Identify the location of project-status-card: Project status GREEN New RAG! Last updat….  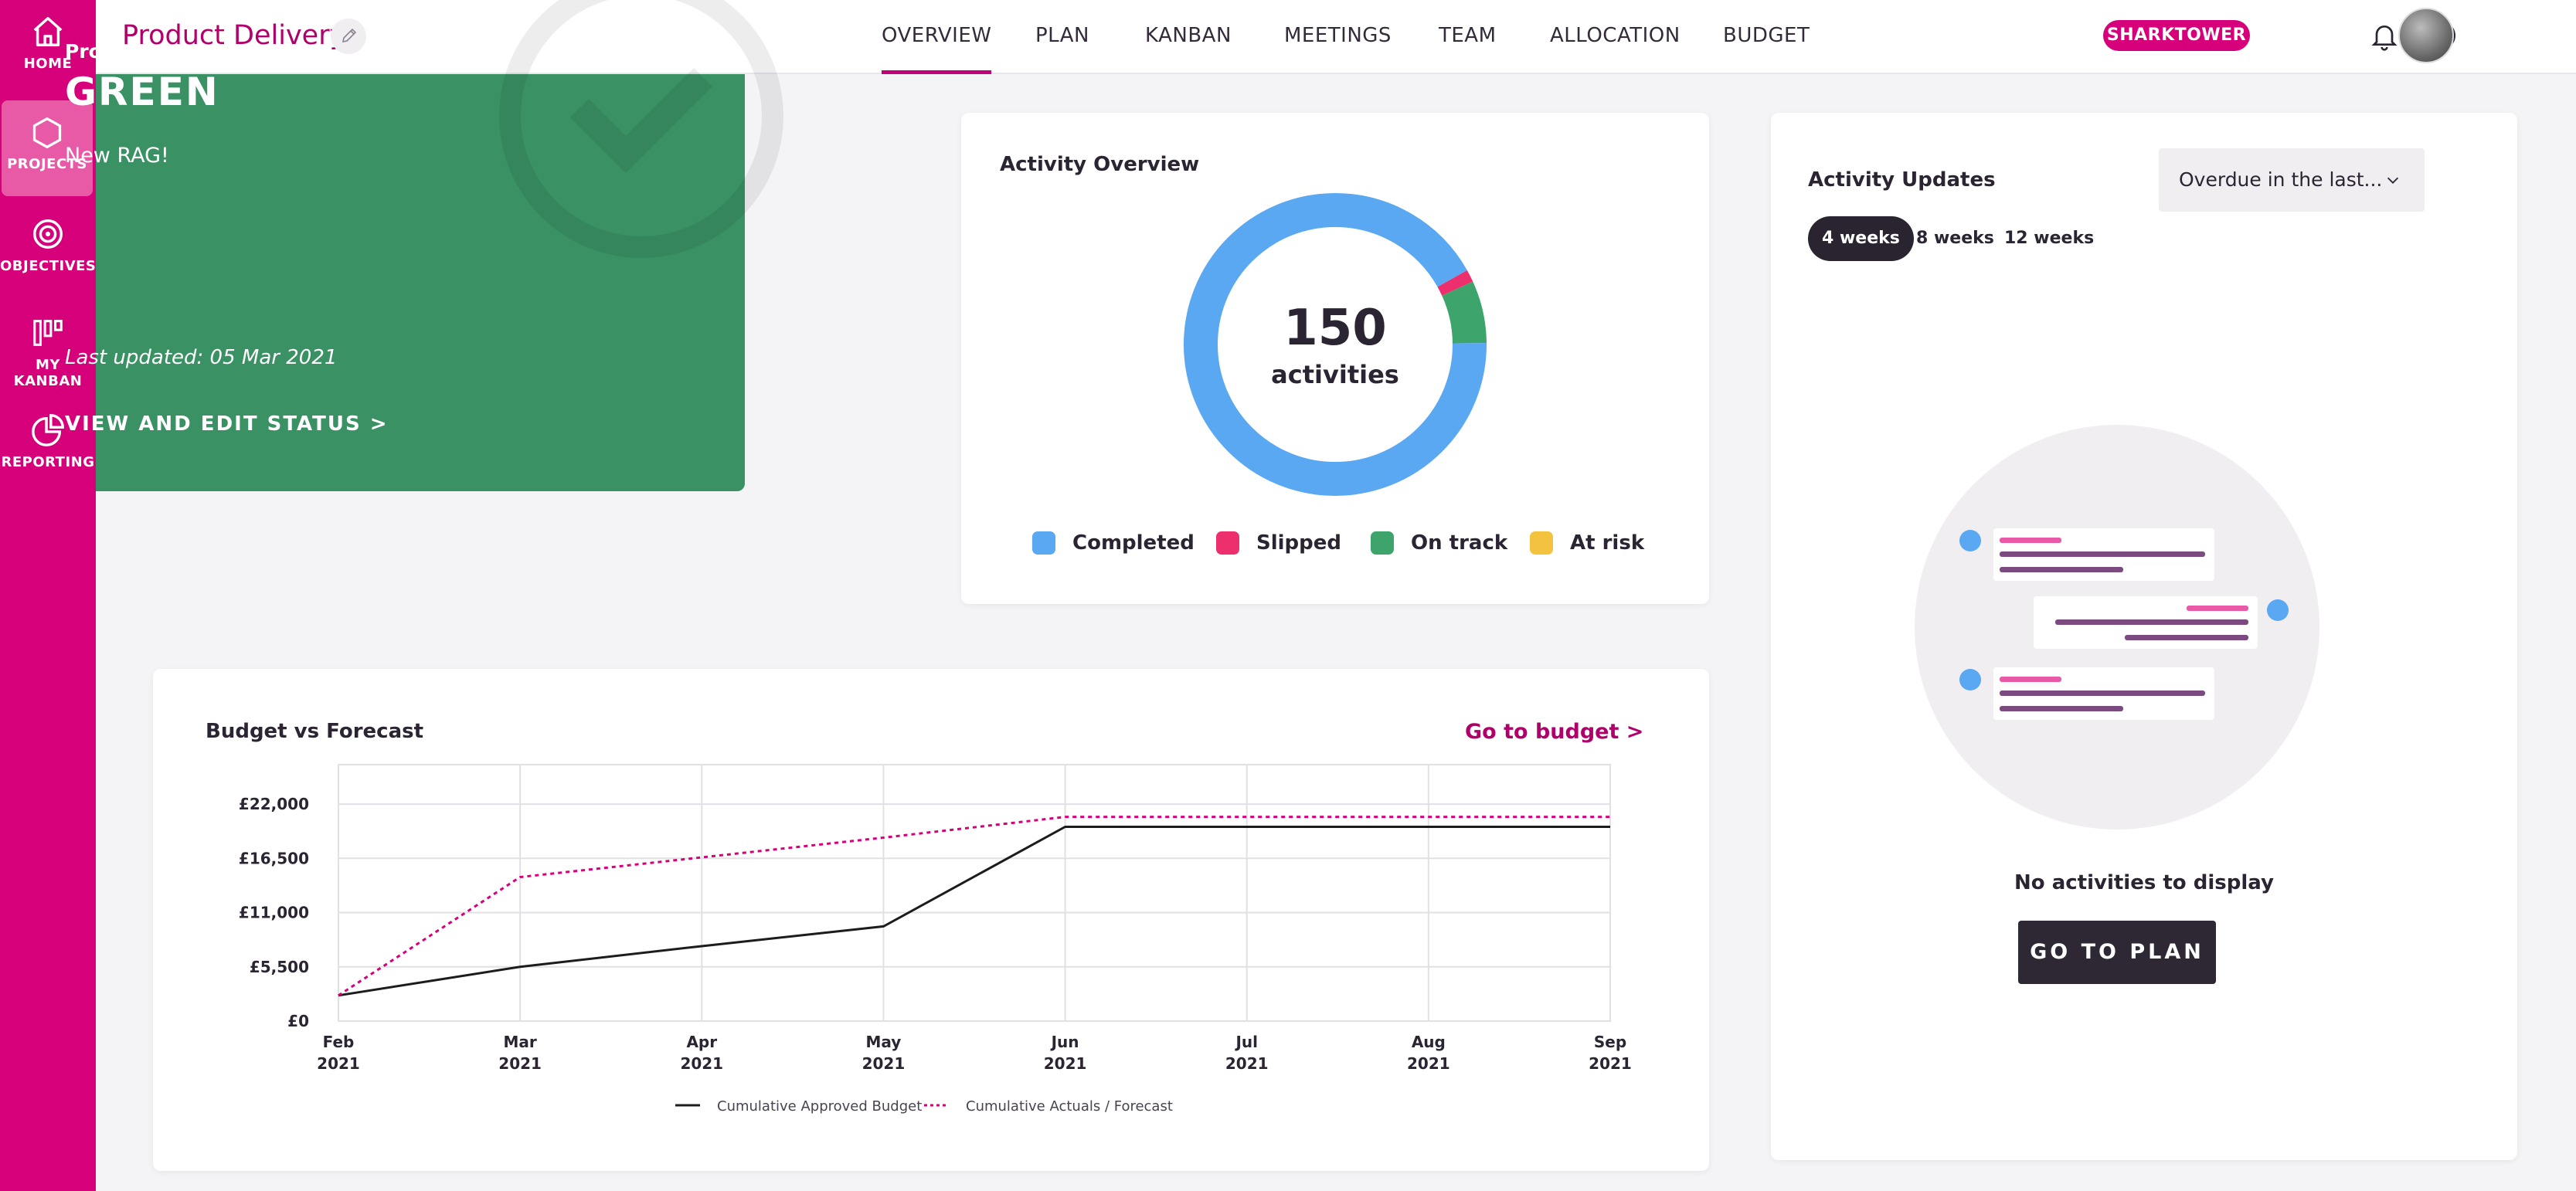
(391, 245).